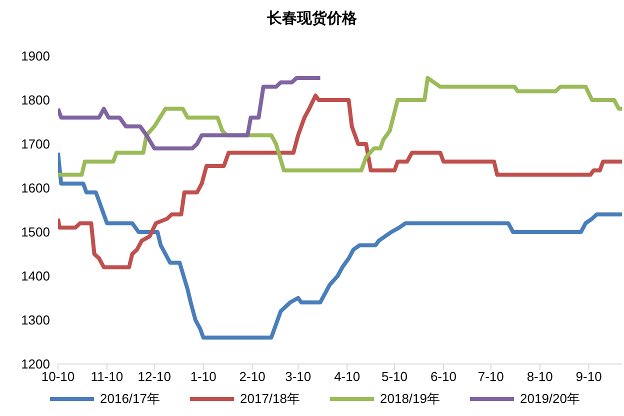 This screenshot has height=416, width=624. Describe the element at coordinates (35, 144) in the screenshot. I see `y-tick-label: 1700` at that location.